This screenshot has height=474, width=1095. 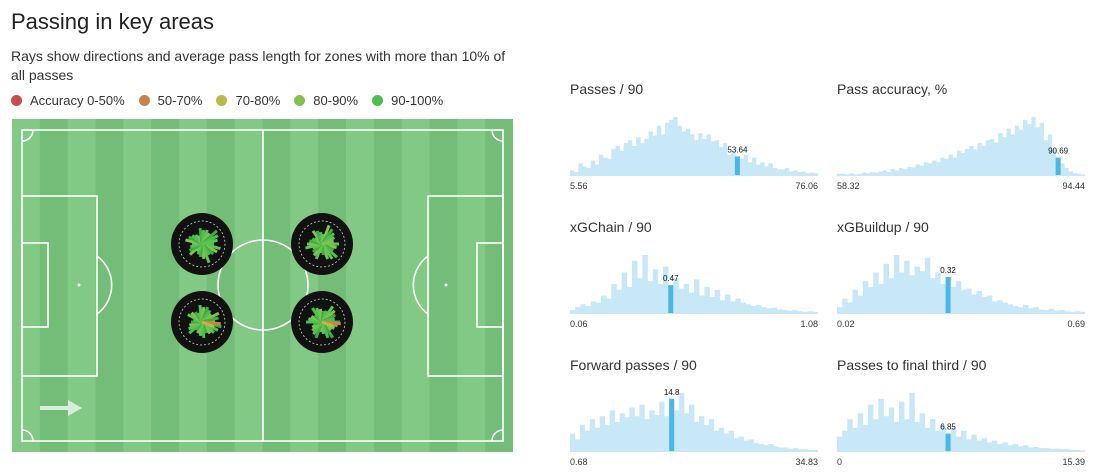 I want to click on hist-passes-per-90: Passes / 90 53.64 5.56 76.06, so click(x=694, y=136).